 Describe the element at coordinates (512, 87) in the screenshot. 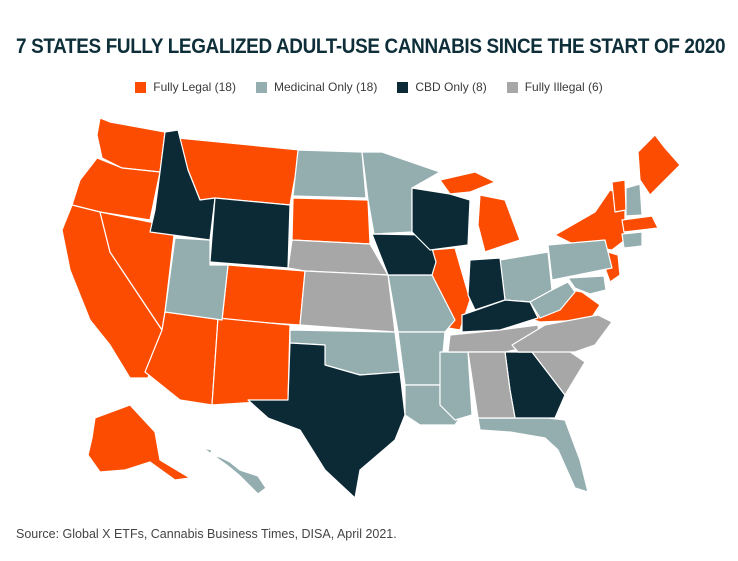

I see `legend-swatch-fully-illegal` at that location.